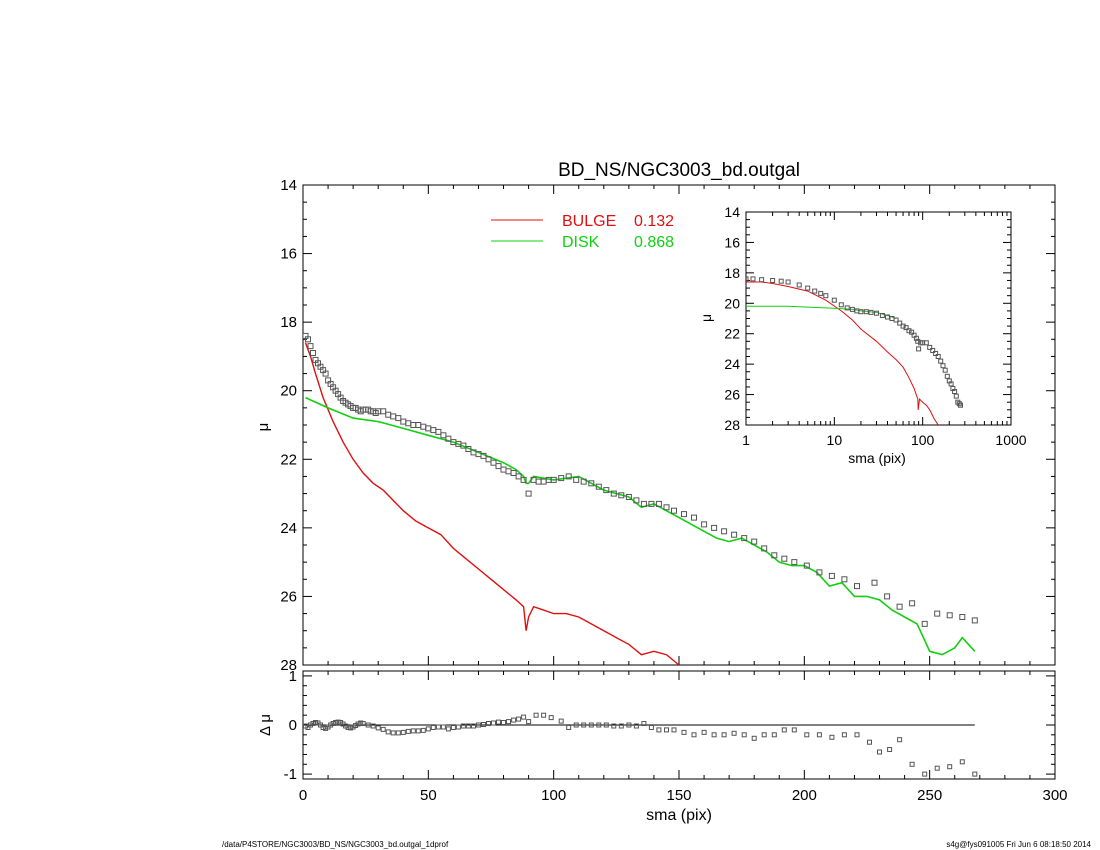 The height and width of the screenshot is (850, 1100). I want to click on legend-disk-label: DISK, so click(581, 242).